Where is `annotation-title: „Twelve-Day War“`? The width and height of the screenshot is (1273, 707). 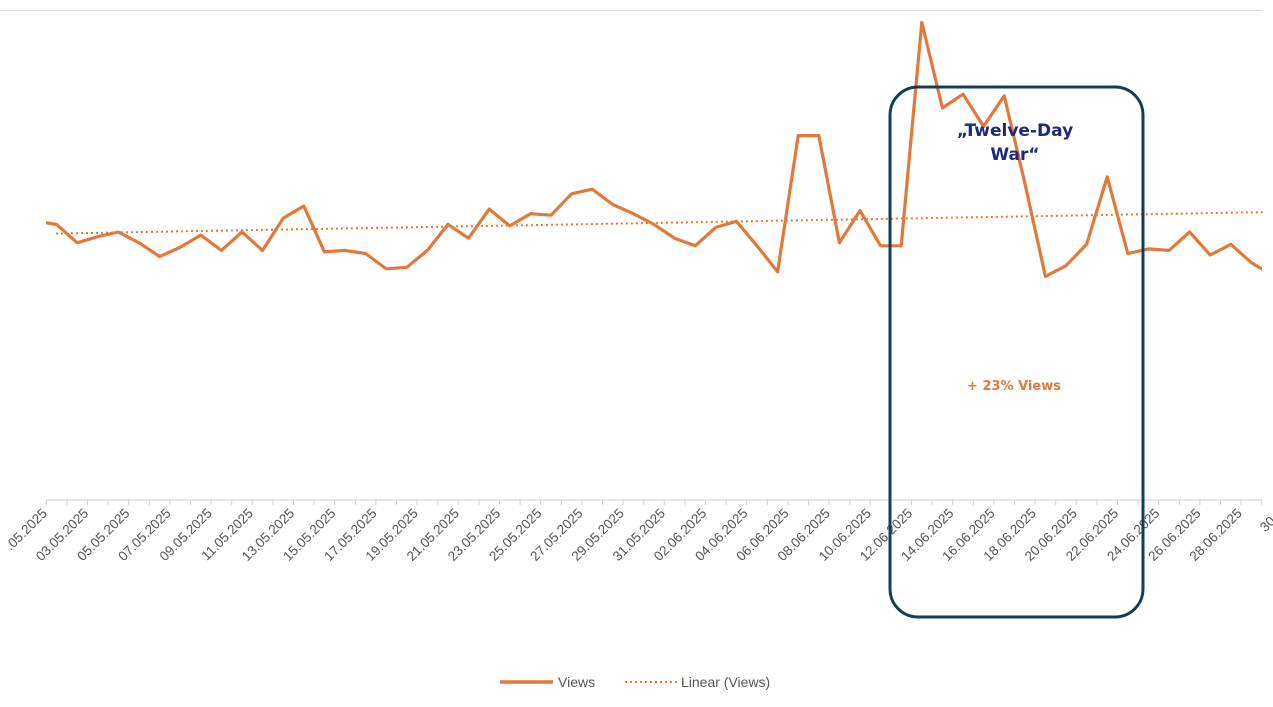 annotation-title: „Twelve-Day War“ is located at coordinates (1015, 143).